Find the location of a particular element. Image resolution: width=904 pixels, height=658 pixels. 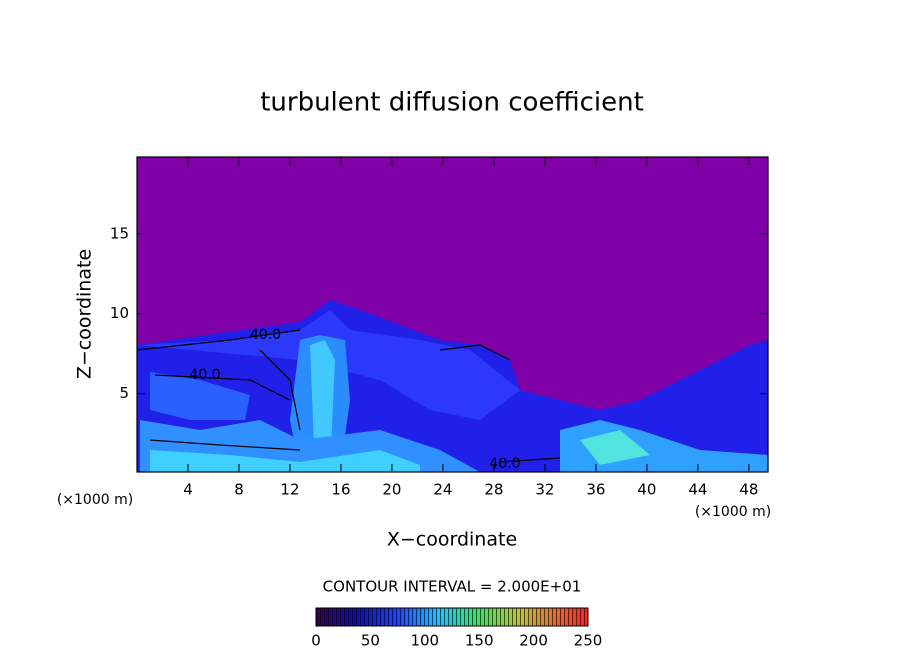

y-tick-label: 10 is located at coordinates (119, 313).